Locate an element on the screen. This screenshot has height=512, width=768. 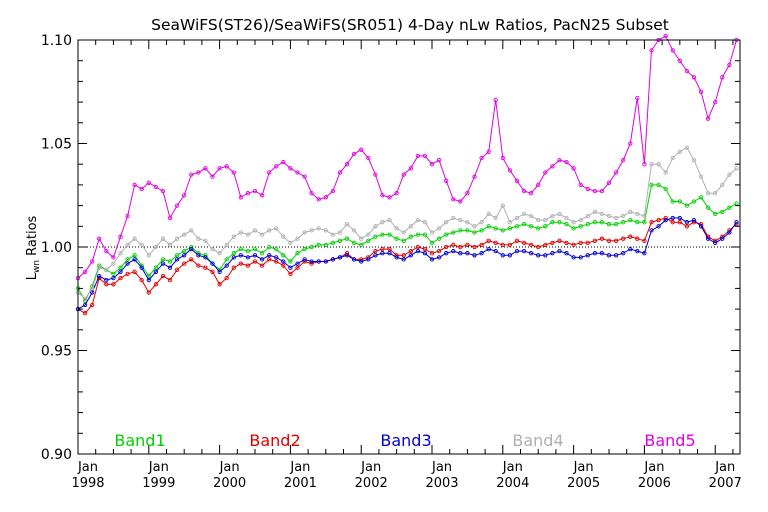
x-tick-label-year: 2004 is located at coordinates (512, 483).